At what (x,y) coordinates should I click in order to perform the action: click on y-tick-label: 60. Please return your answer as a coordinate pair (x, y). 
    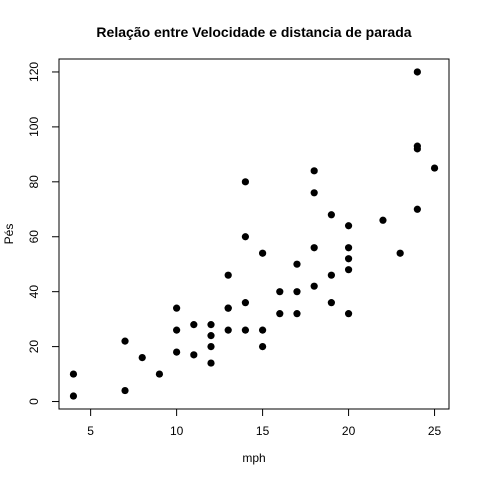
    Looking at the image, I should click on (34, 237).